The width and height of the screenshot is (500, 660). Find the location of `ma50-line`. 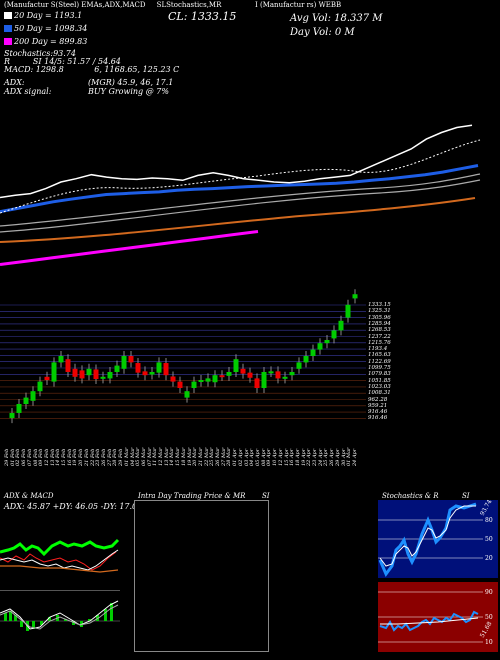

ma50-line is located at coordinates (239, 189).